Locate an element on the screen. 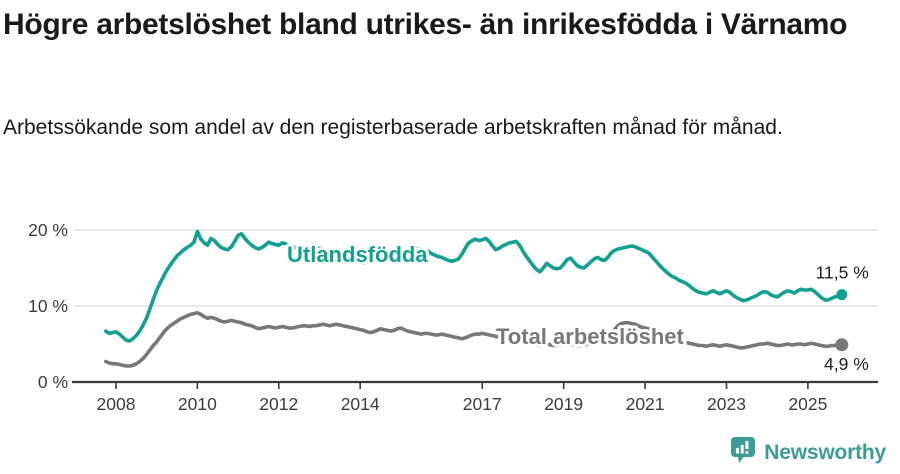  x-tick-label: 2021 is located at coordinates (645, 404).